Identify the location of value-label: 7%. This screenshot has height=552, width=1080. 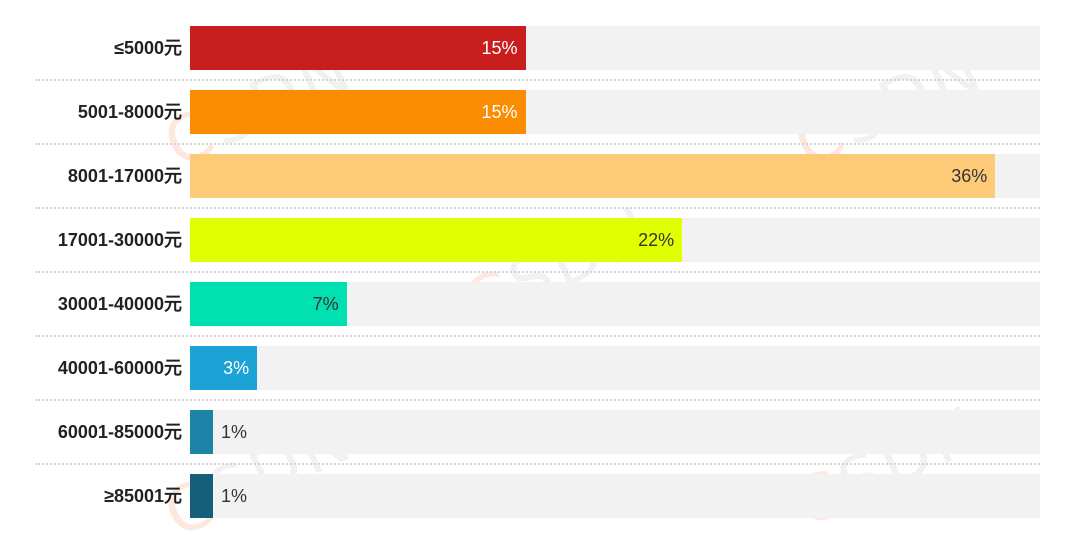
(325, 304).